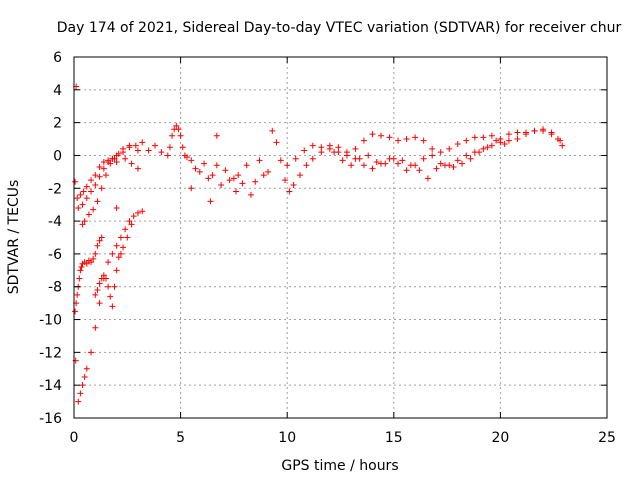 This screenshot has width=640, height=480. I want to click on x-tick-label: 0, so click(74, 438).